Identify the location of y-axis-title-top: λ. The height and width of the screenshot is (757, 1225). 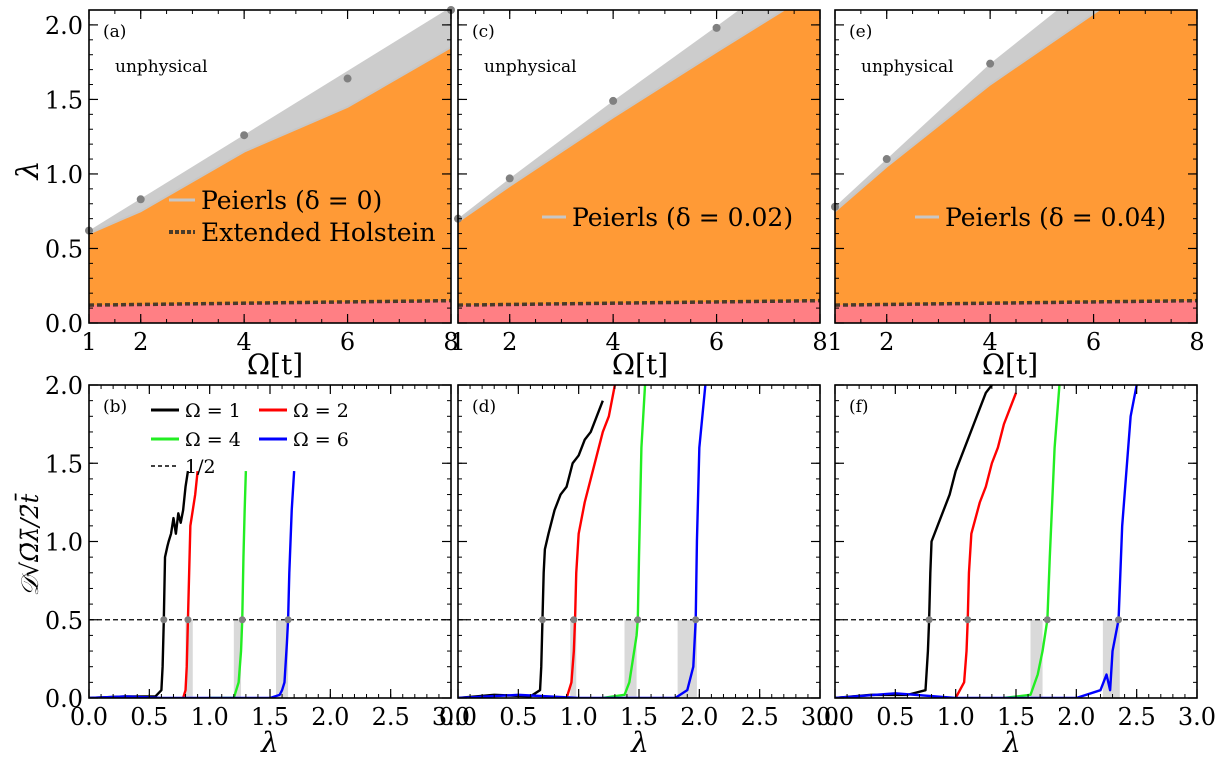
(28, 170).